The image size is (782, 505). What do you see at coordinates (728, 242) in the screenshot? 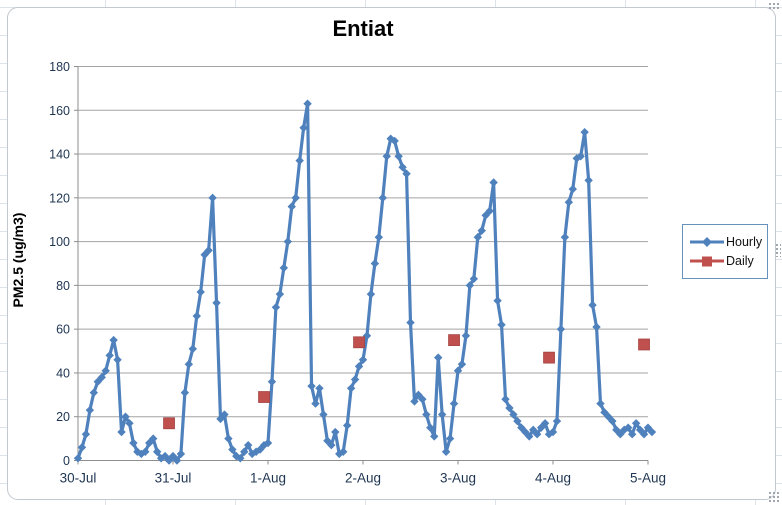
I see `legend-item-hourly: Hourly` at bounding box center [728, 242].